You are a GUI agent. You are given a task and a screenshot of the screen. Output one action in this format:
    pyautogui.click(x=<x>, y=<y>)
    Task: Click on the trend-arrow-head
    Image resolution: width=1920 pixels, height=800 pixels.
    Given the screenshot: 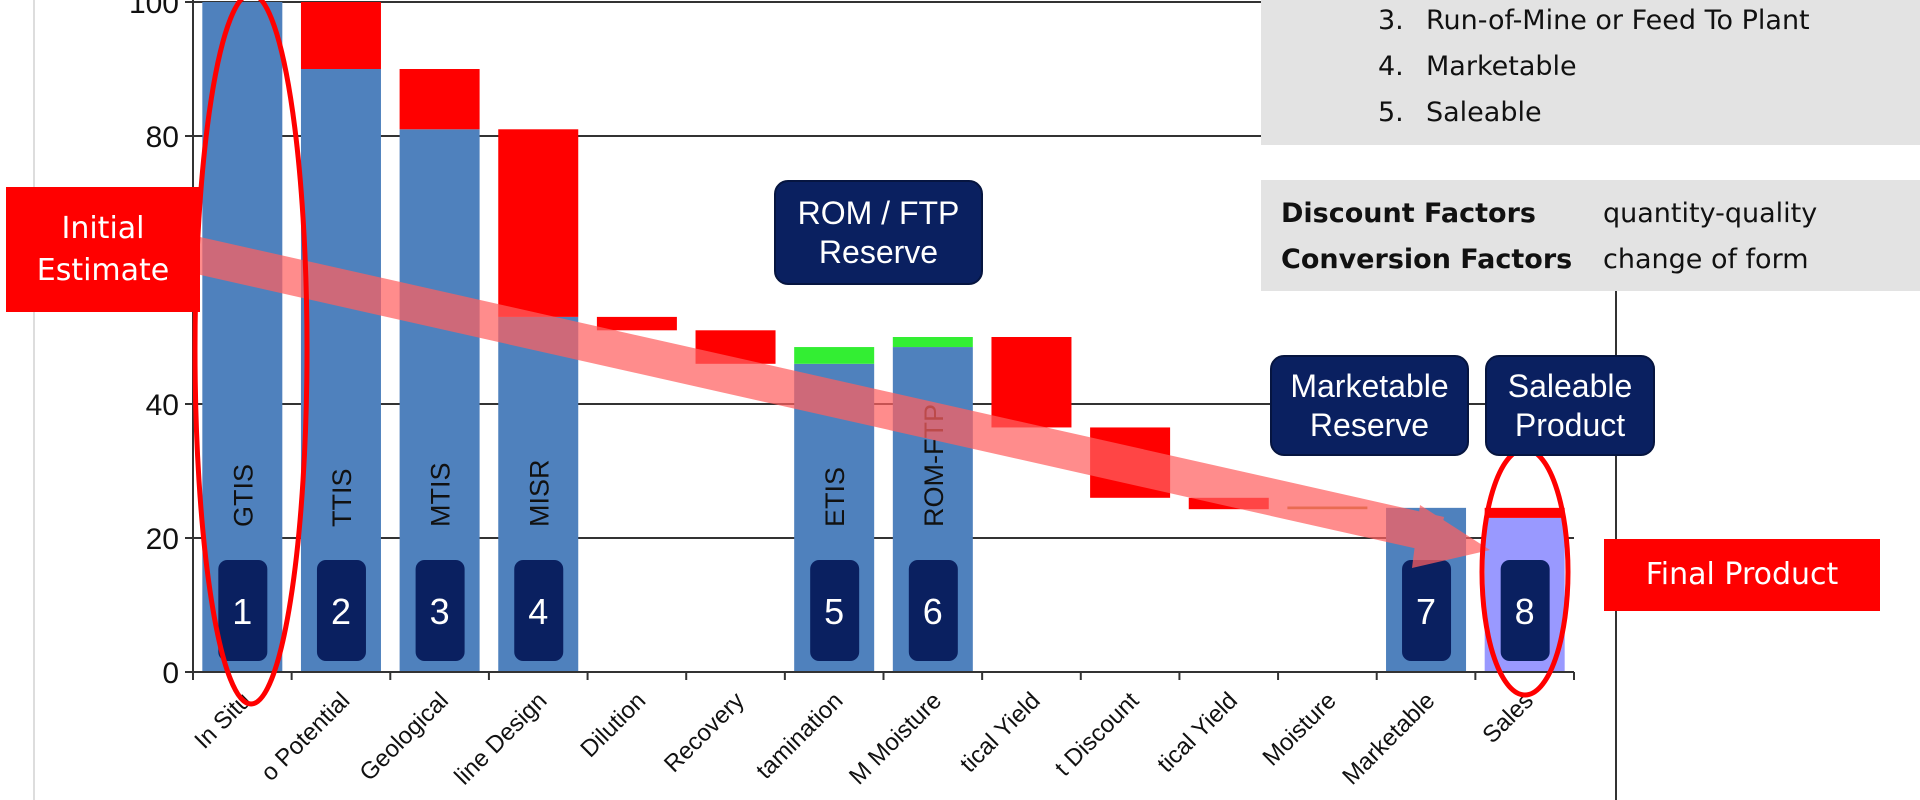 What is the action you would take?
    pyautogui.click(x=1451, y=536)
    